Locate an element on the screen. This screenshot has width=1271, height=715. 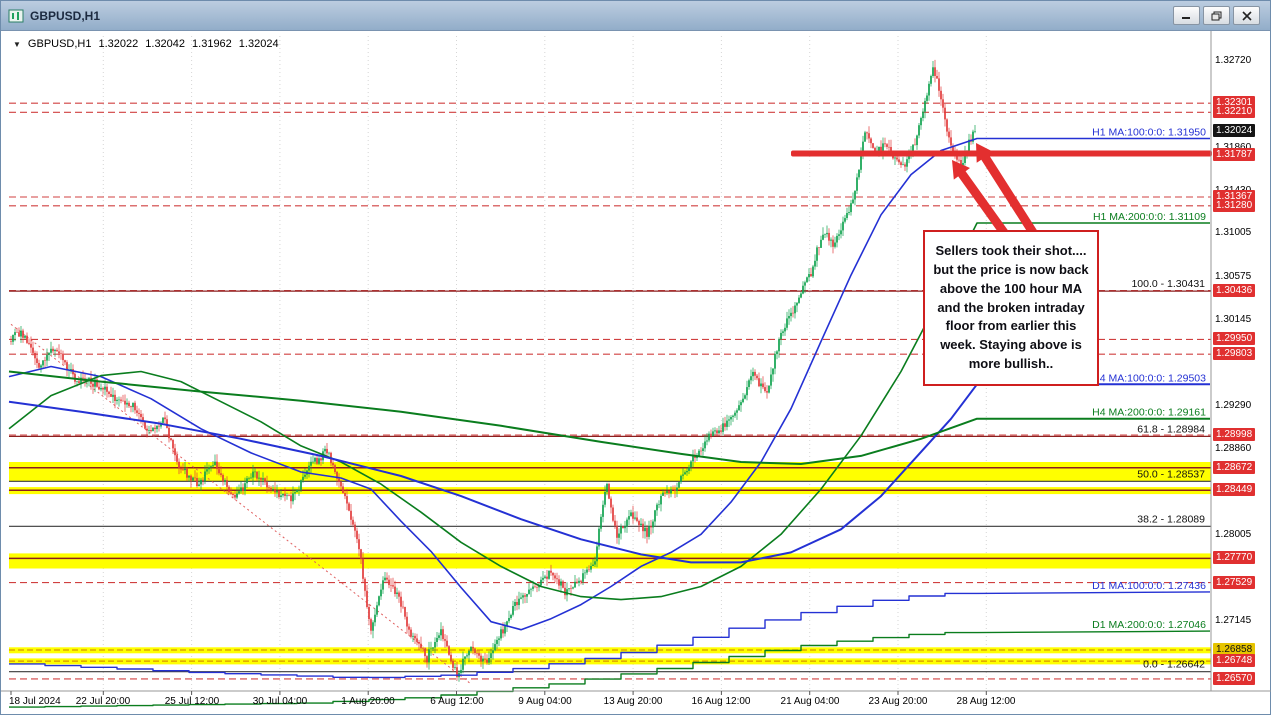
ma-label: H4 MA:100:0:0: 1.29503 is located at coordinates (1149, 378).